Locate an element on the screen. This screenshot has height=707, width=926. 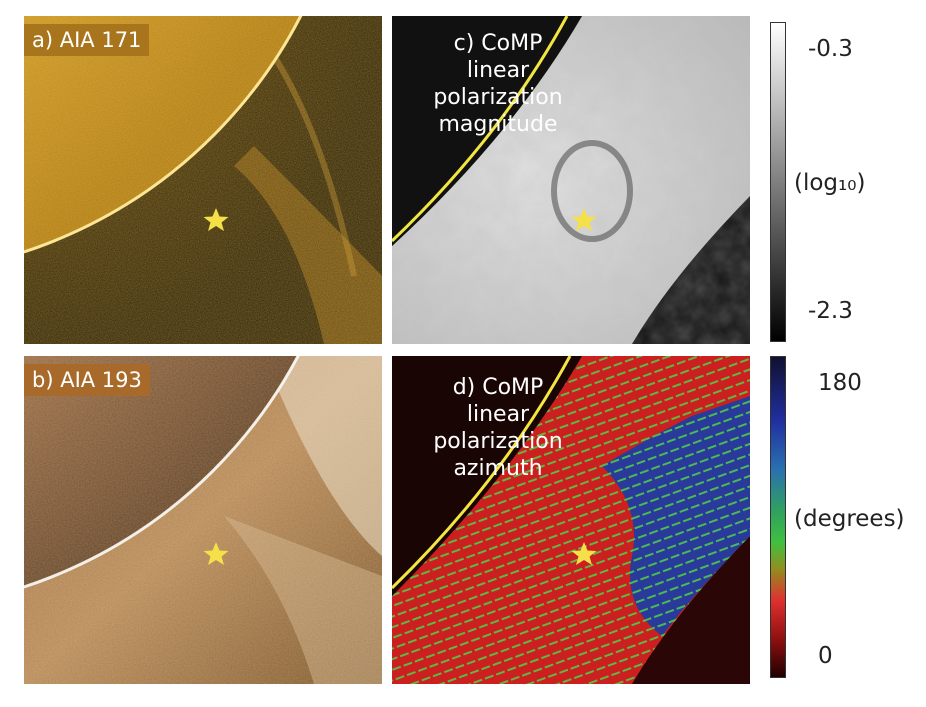
colorbar-bottom-unit: (degrees) is located at coordinates (849, 519).